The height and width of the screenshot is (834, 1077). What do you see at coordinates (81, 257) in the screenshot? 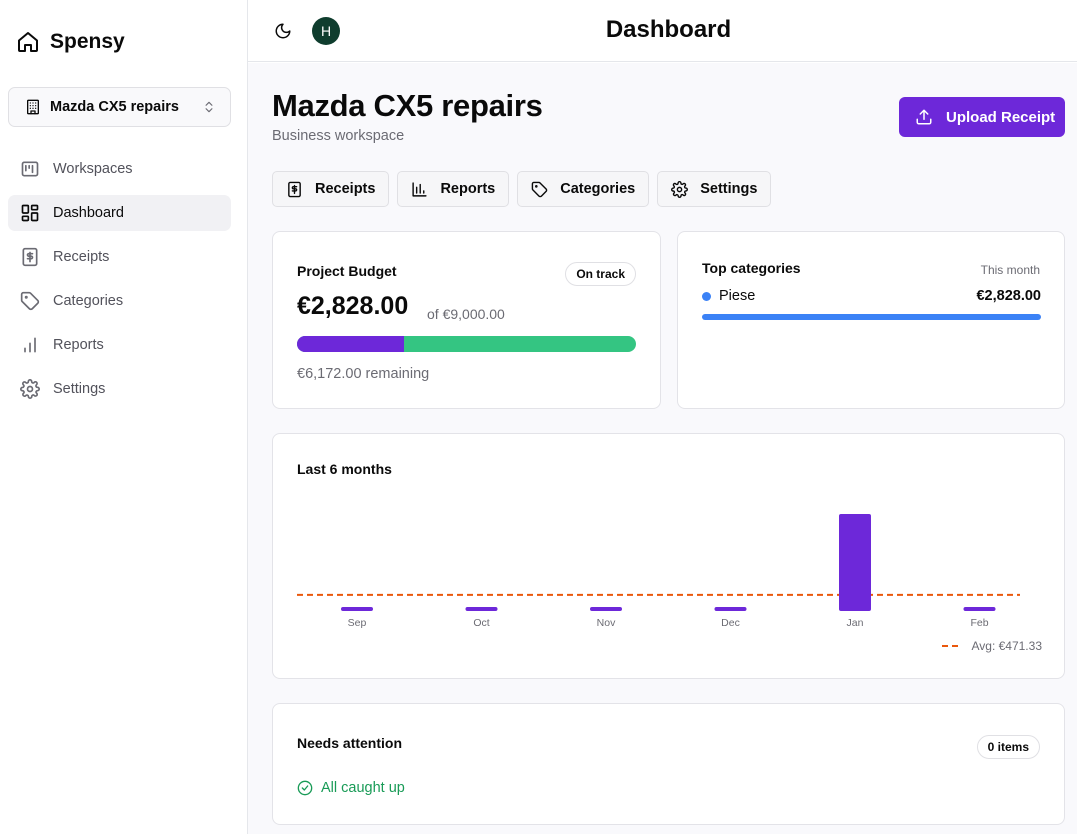
I see `sidebar-item-label: Receipts` at bounding box center [81, 257].